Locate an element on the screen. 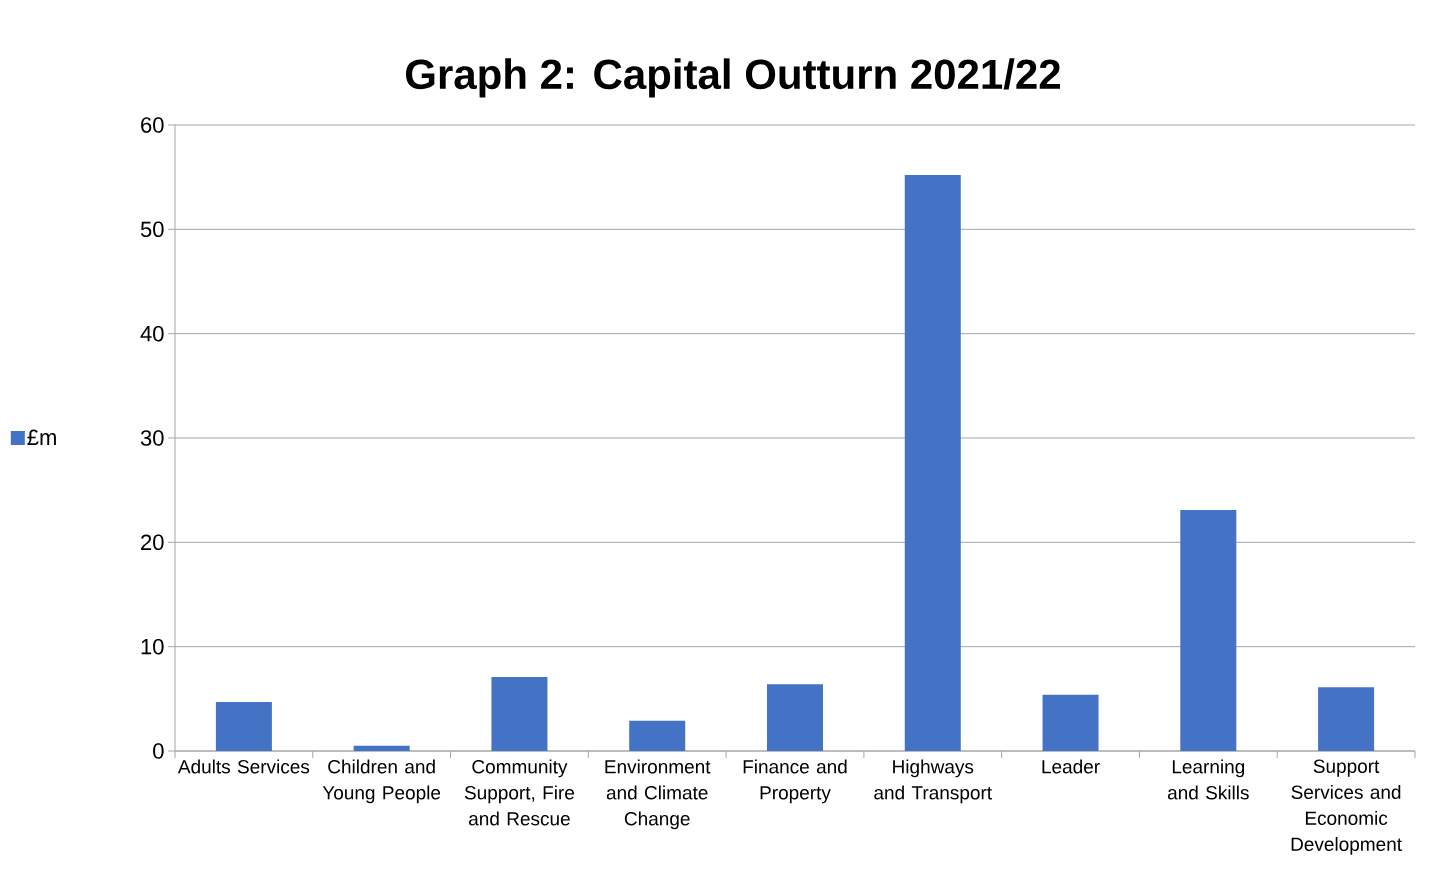  x-tick-label: Children and Young People is located at coordinates (381, 781).